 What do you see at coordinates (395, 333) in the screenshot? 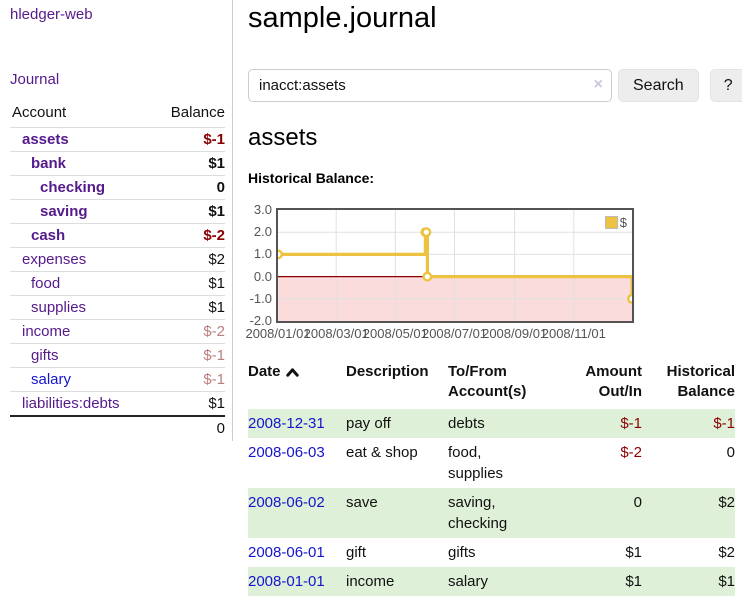
I see `x-axis-tick-label: 2008/05/01` at bounding box center [395, 333].